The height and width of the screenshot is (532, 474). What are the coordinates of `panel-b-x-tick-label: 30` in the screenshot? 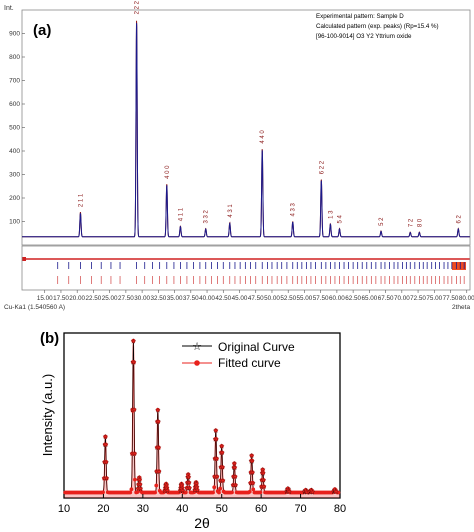 It's located at (143, 509).